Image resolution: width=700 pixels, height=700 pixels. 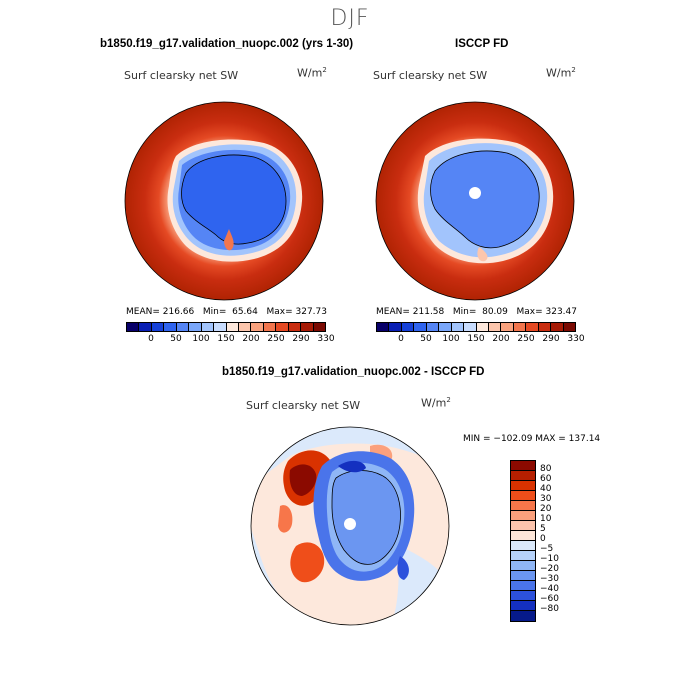 What do you see at coordinates (480, 333) in the screenshot?
I see `right-colorbar: 0 50 100 150 200 250 290 330` at bounding box center [480, 333].